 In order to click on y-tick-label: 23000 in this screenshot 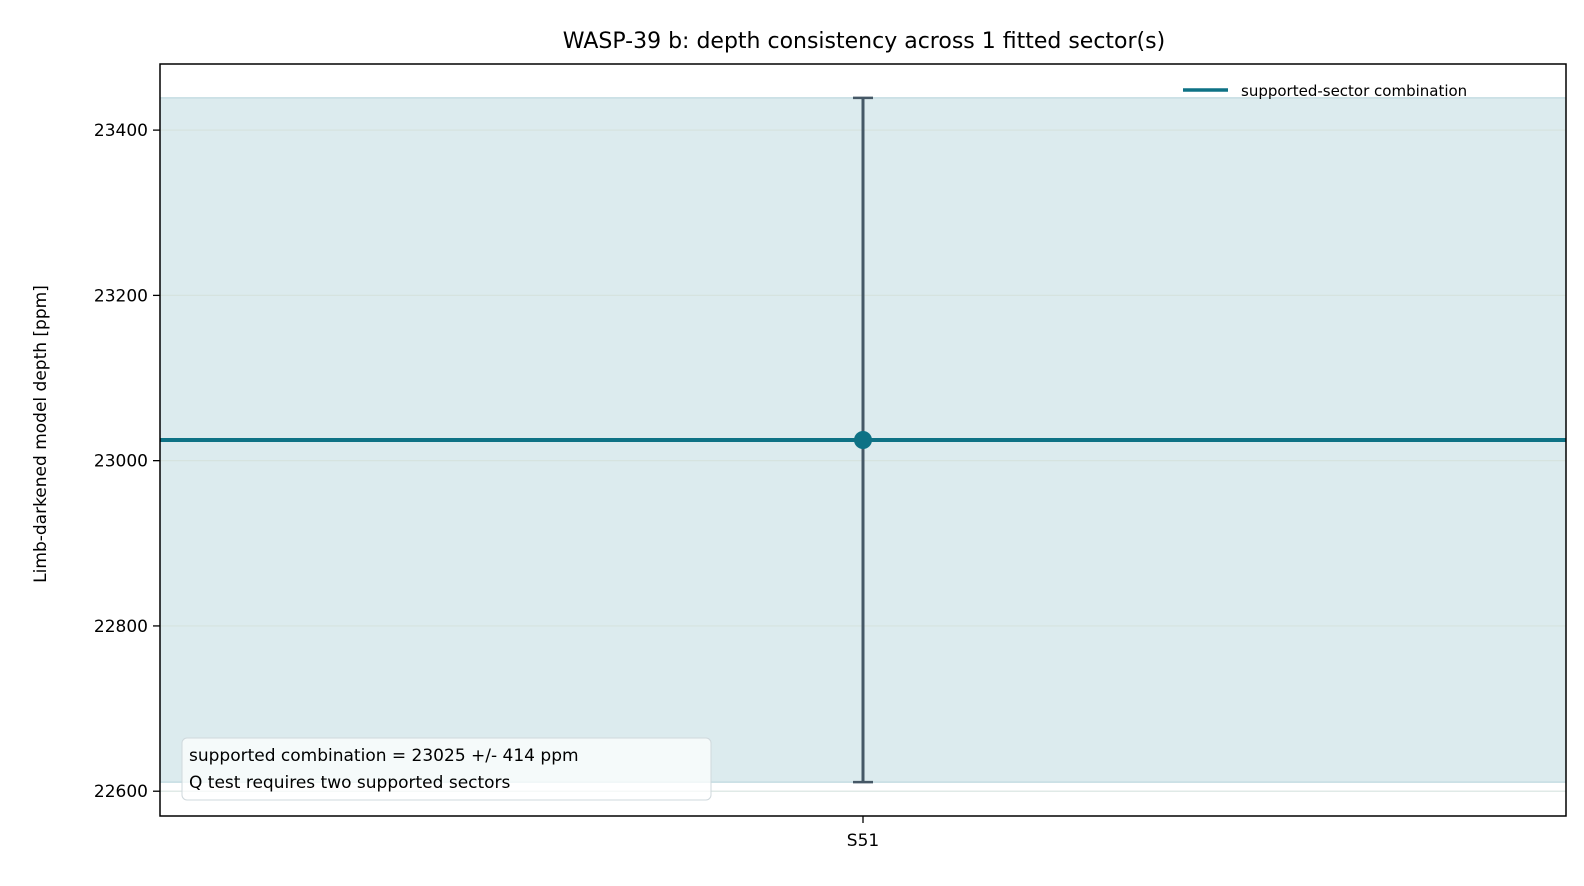, I will do `click(121, 462)`.